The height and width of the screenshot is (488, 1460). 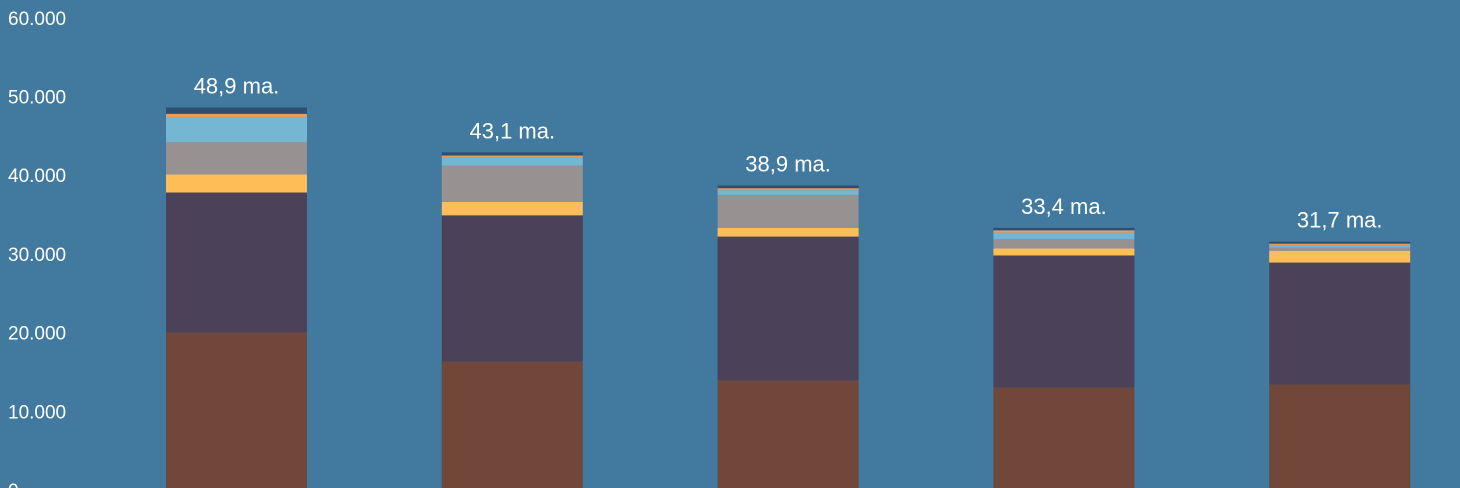 I want to click on y-tick-label: 20.000, so click(x=37, y=334).